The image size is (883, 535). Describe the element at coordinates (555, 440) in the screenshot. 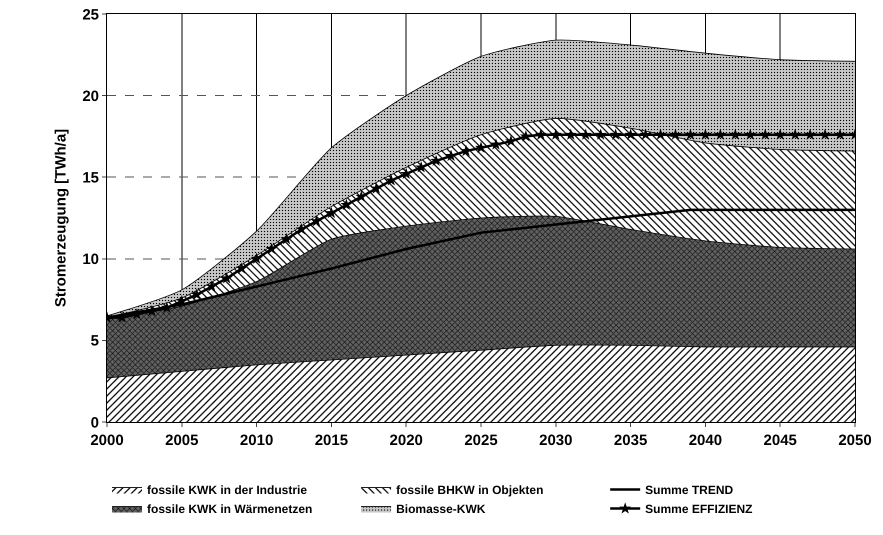

I see `x-tick-label: 2030` at that location.